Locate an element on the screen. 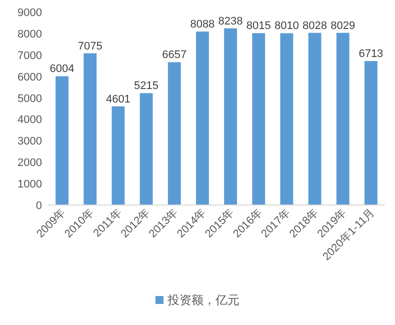  y-tick-label: 0 is located at coordinates (39, 206).